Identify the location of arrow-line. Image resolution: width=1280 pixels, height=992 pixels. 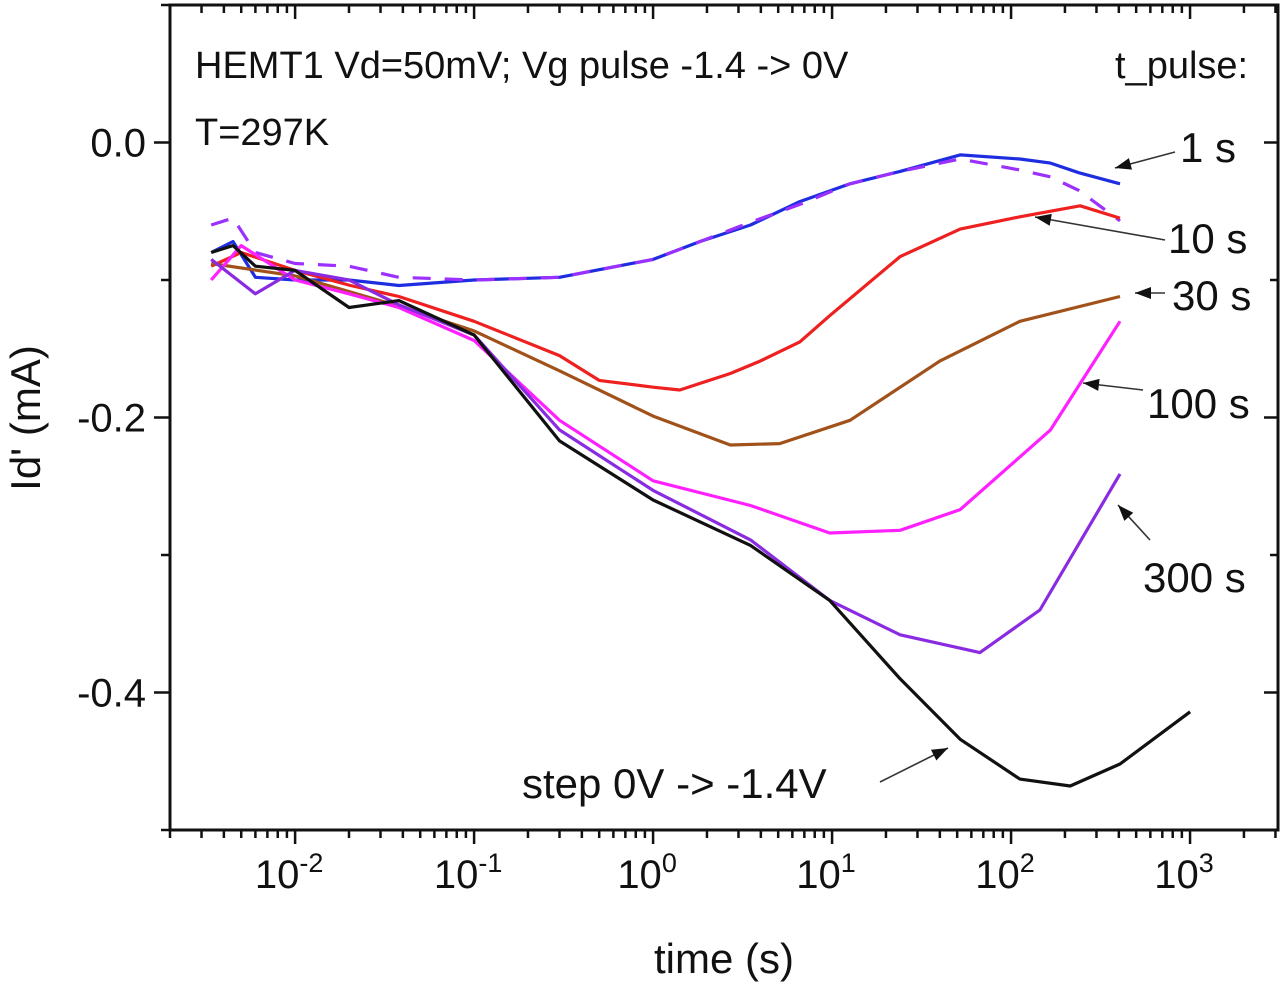
(1100, 228).